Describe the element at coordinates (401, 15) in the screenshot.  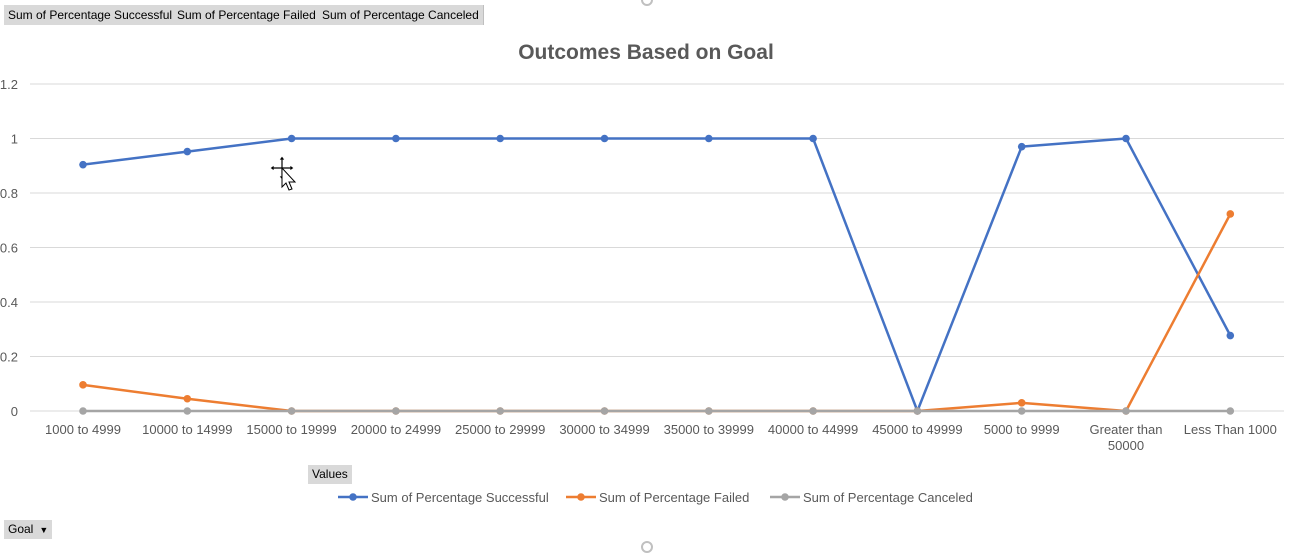
I see `field-button-canceled: Sum of Percentage Canceled` at that location.